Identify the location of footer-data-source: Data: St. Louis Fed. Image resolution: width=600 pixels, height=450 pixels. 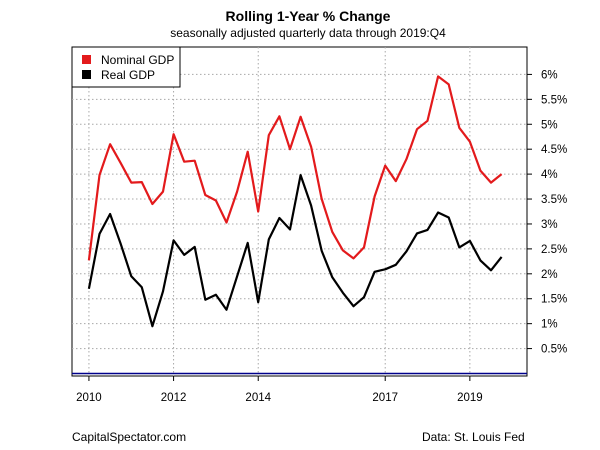
(473, 437).